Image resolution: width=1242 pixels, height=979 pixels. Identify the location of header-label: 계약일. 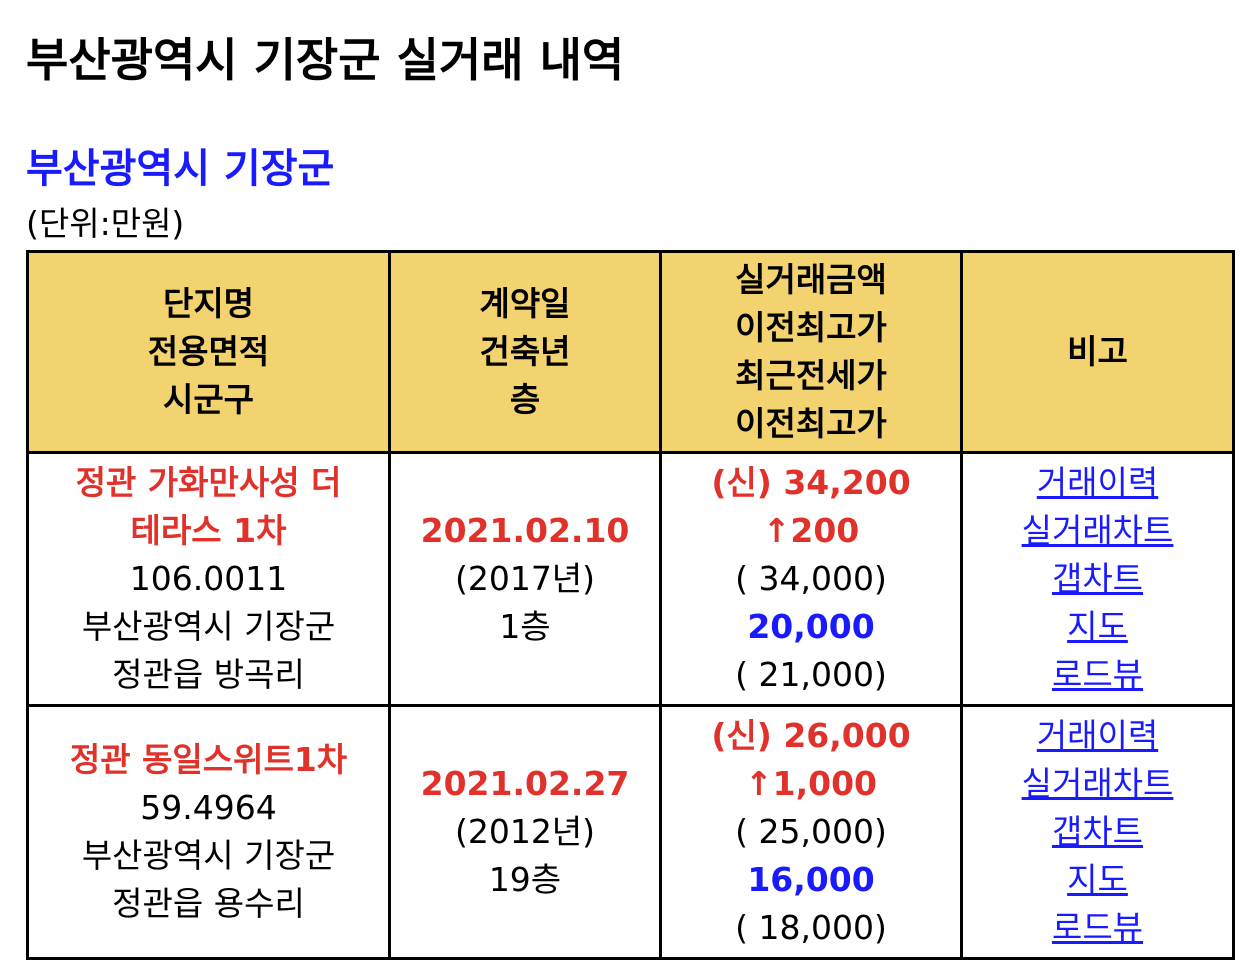
(525, 303).